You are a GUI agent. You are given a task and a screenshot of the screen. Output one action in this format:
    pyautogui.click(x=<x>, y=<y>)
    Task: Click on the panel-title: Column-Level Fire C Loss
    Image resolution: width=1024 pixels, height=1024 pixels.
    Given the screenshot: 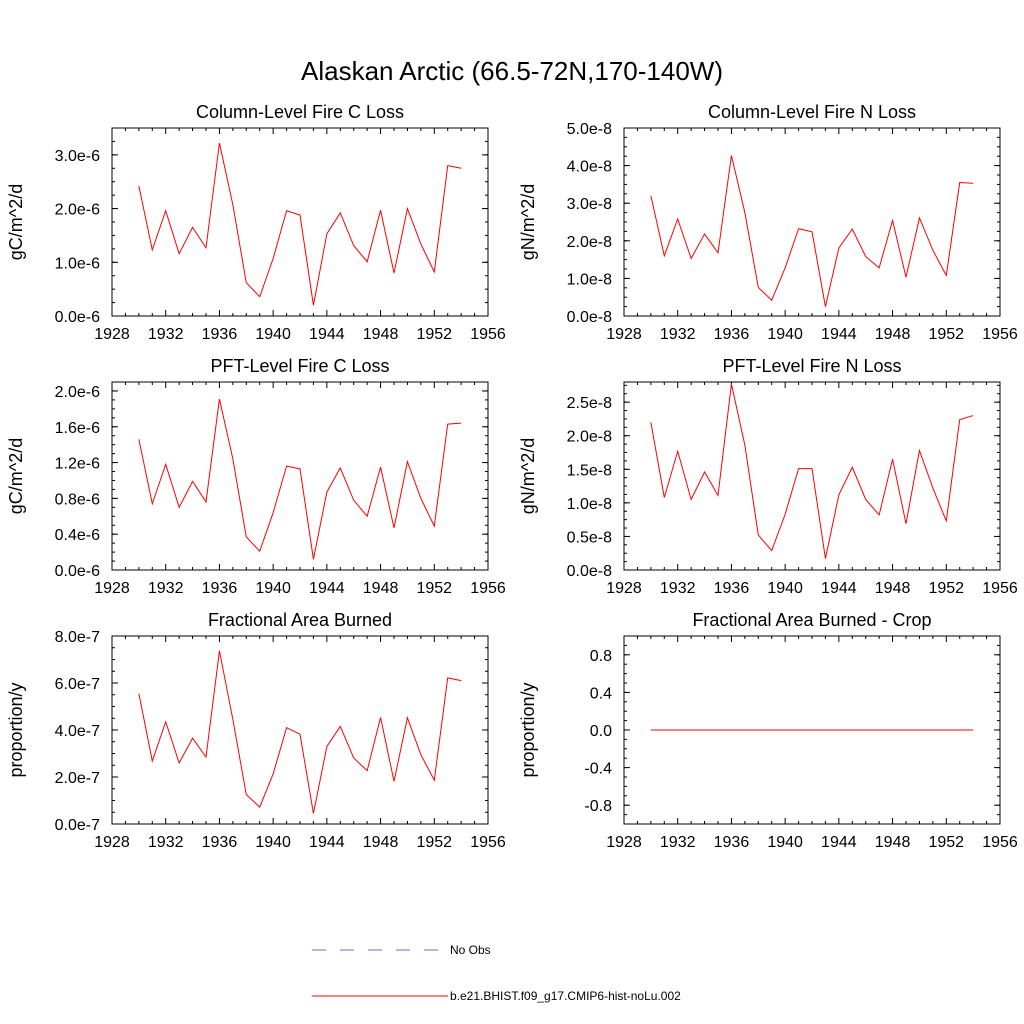 What is the action you would take?
    pyautogui.click(x=300, y=112)
    